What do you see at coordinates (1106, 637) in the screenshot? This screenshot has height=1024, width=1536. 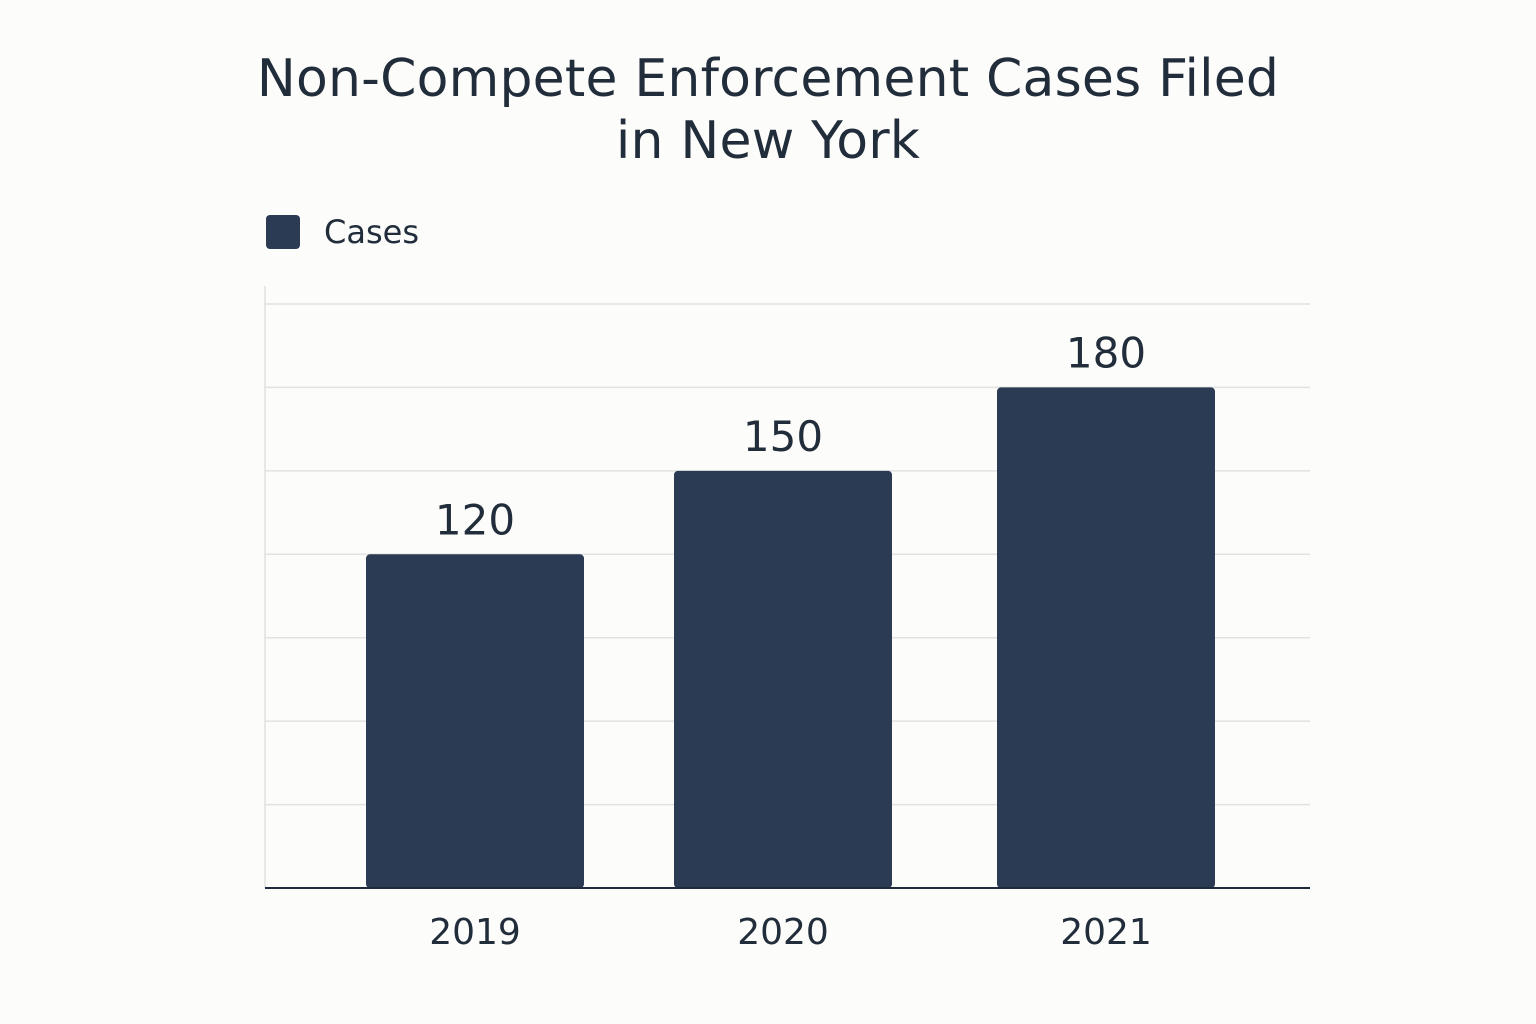 I see `bar-2021` at bounding box center [1106, 637].